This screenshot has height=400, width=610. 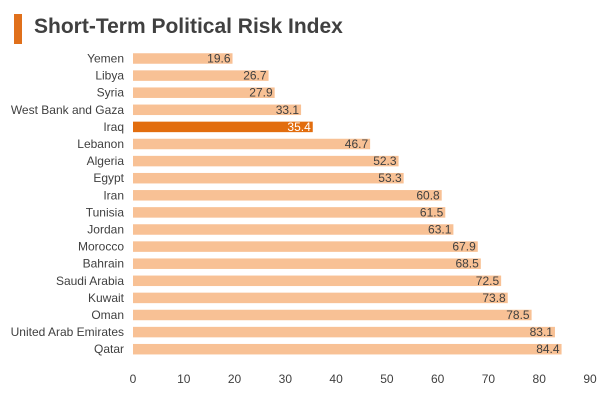 I want to click on category-label: Lebanon, so click(x=100, y=144).